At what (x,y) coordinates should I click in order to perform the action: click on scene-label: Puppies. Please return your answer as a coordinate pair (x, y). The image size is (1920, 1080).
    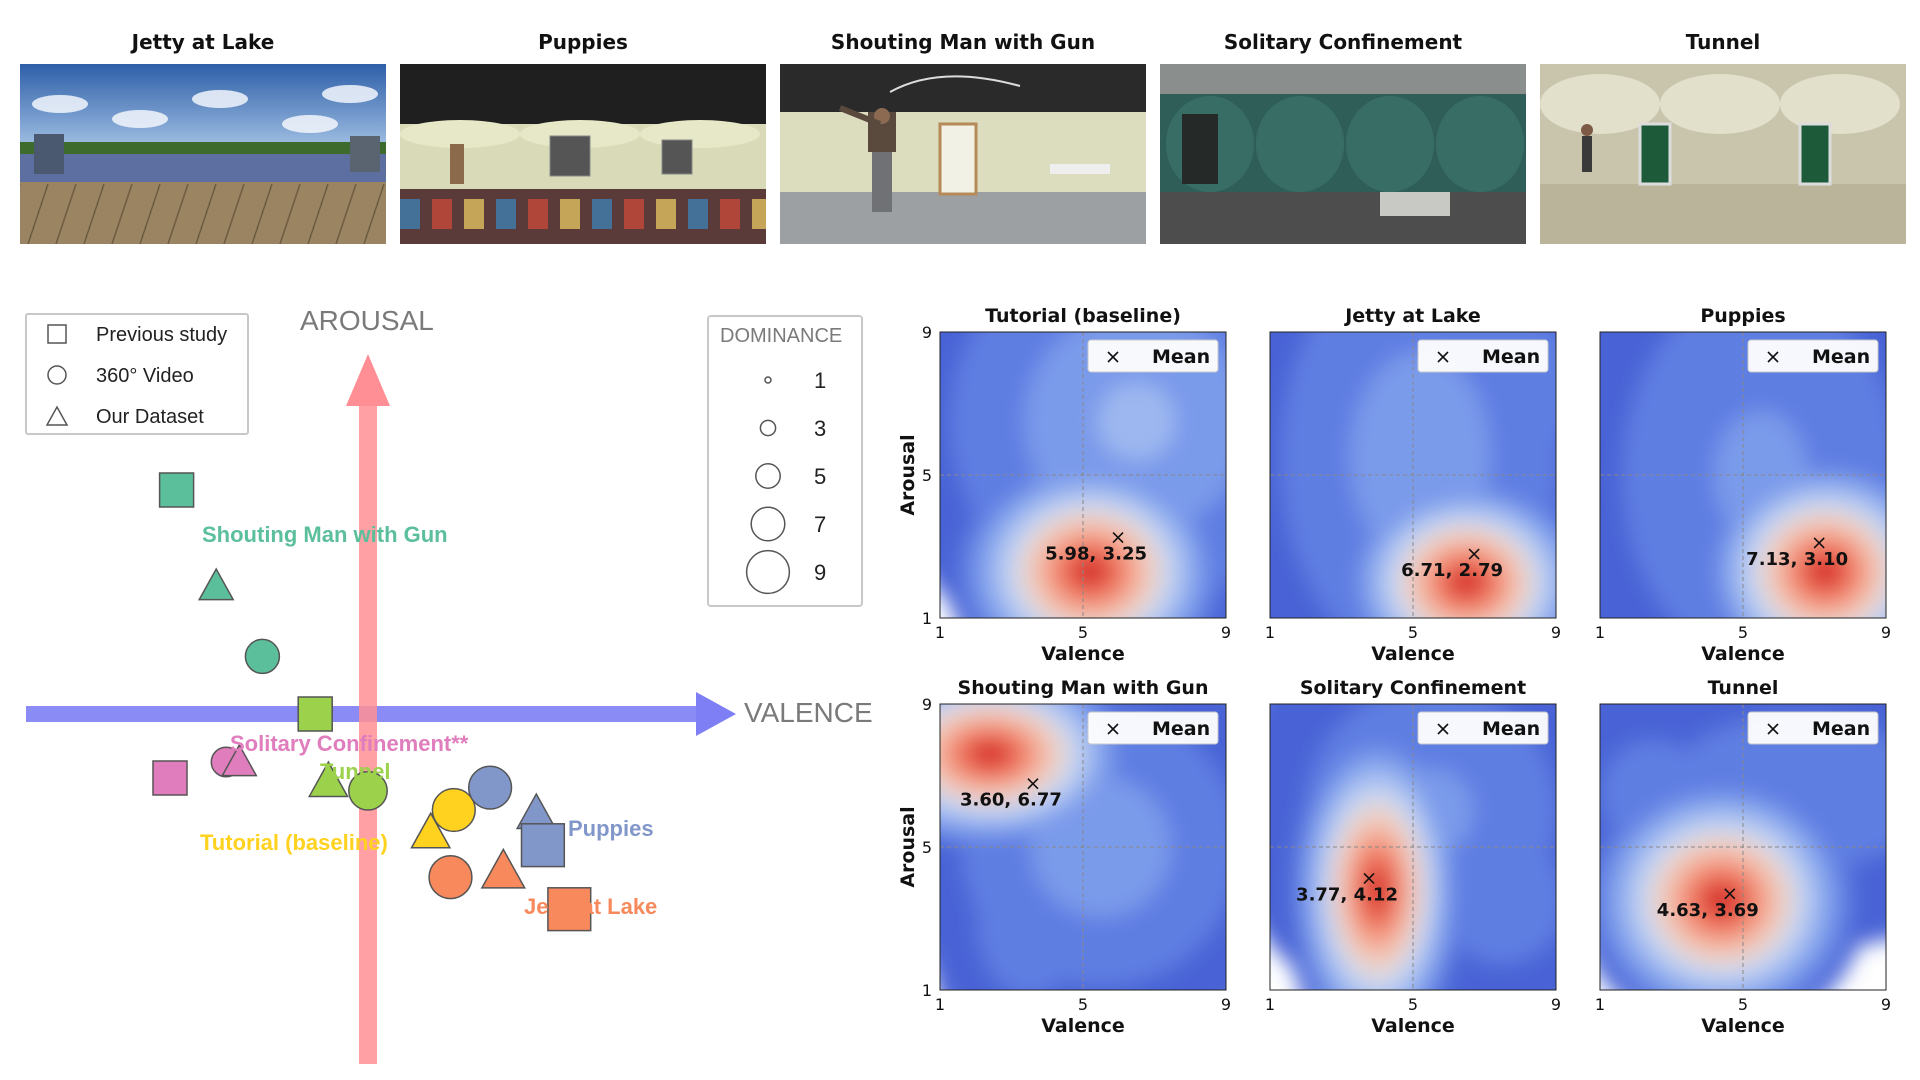
    Looking at the image, I should click on (611, 828).